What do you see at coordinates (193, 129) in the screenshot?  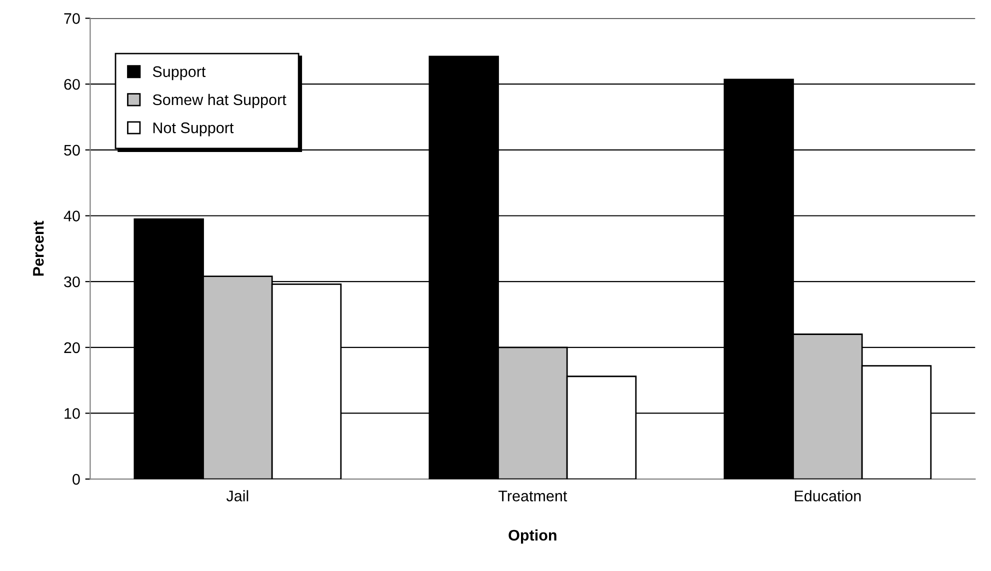 I see `legend-label: Not Support` at bounding box center [193, 129].